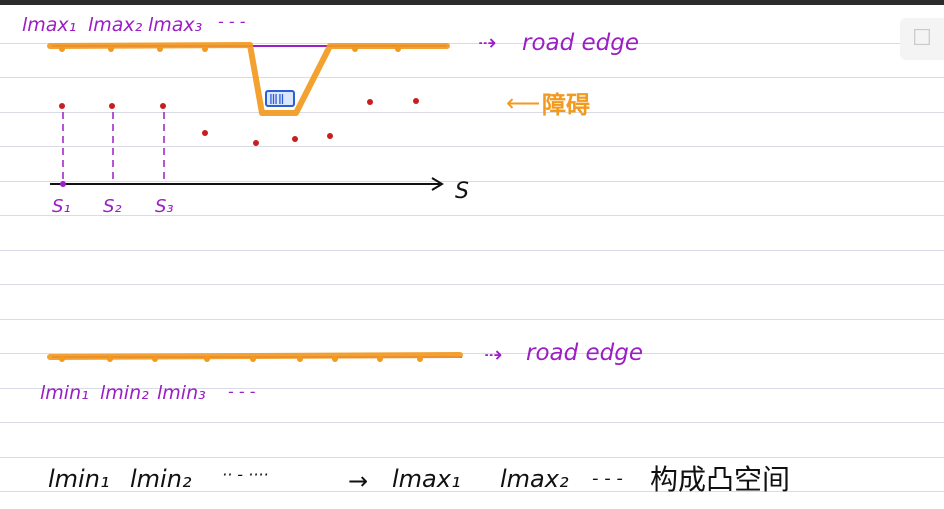 The image size is (944, 509). I want to click on bottom-ellipsis-b: - - -, so click(607, 478).